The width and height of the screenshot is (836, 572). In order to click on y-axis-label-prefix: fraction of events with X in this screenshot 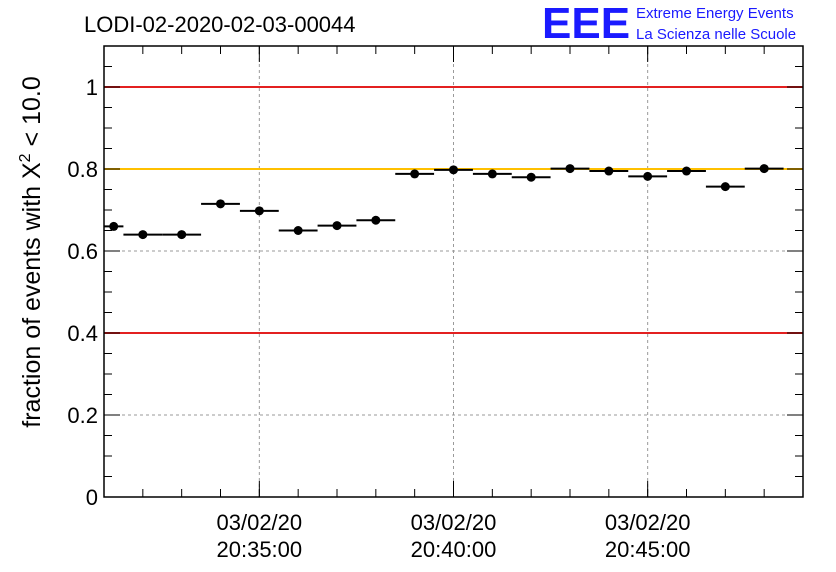, I will do `click(32, 295)`.